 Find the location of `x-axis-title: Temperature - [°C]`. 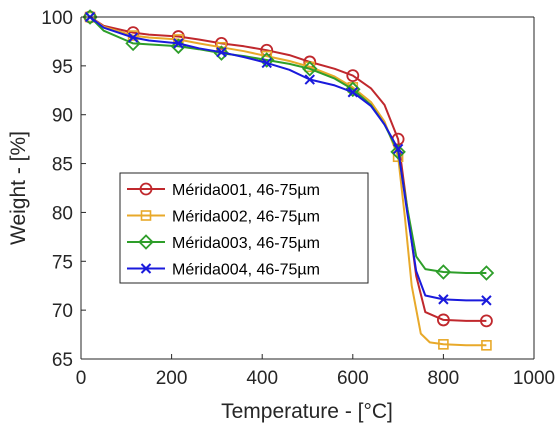

x-axis-title: Temperature - [°C] is located at coordinates (307, 411).